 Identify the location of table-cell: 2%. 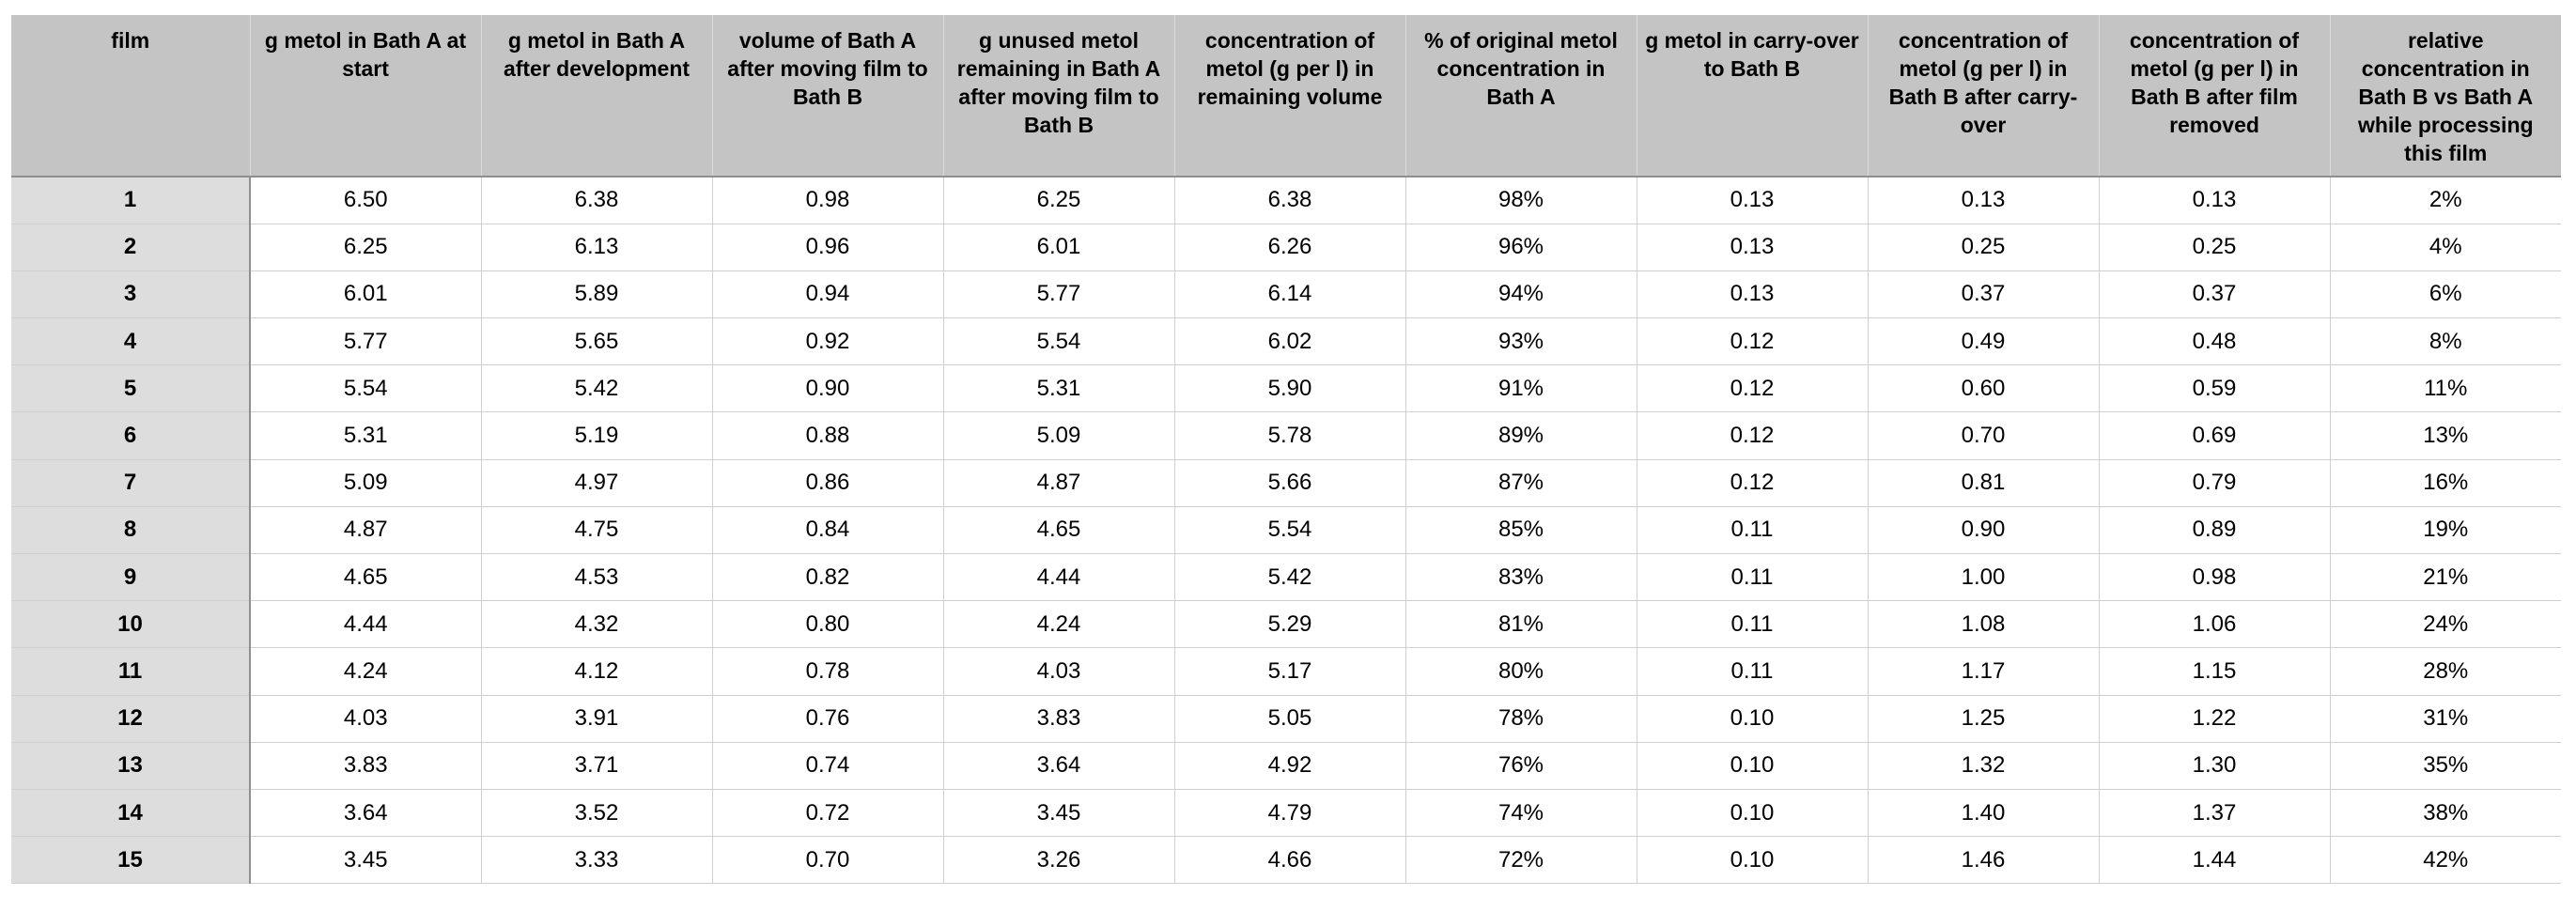
(2446, 200).